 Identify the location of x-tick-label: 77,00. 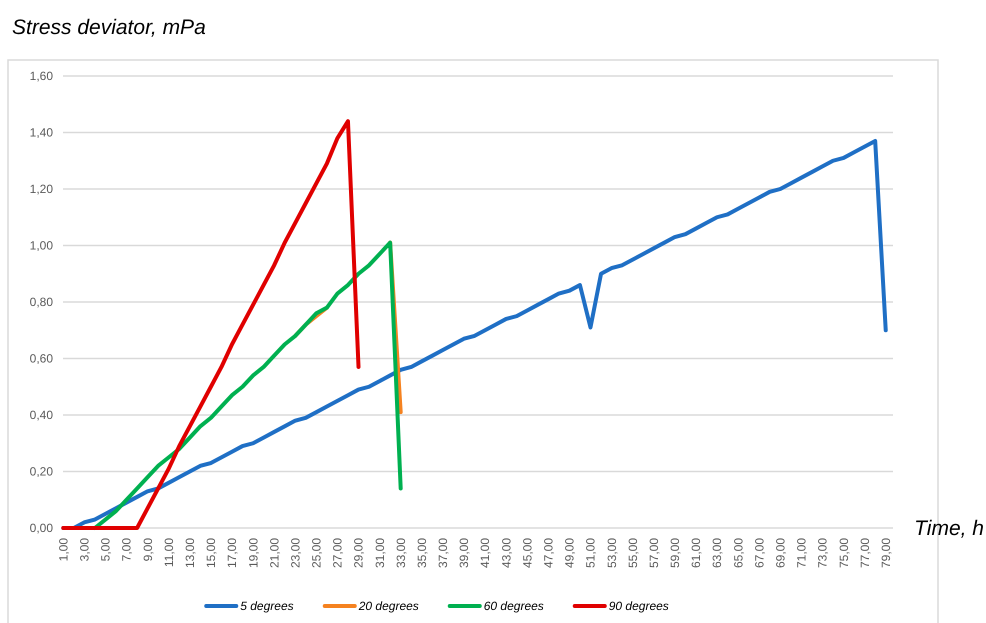
(865, 553).